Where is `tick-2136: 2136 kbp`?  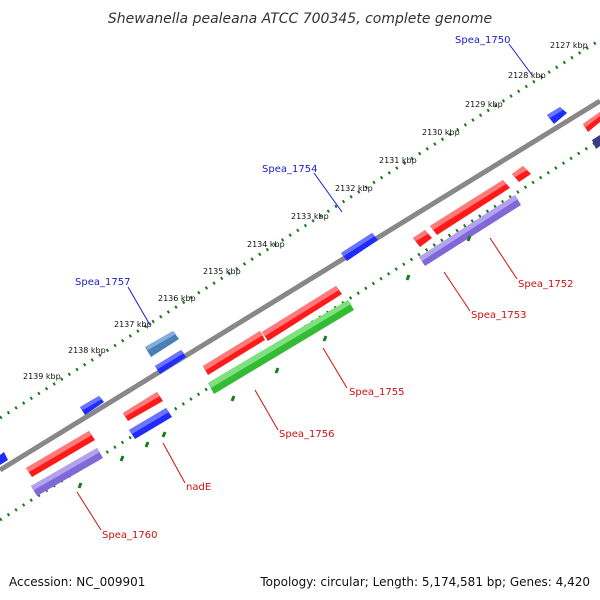 tick-2136: 2136 kbp is located at coordinates (177, 298).